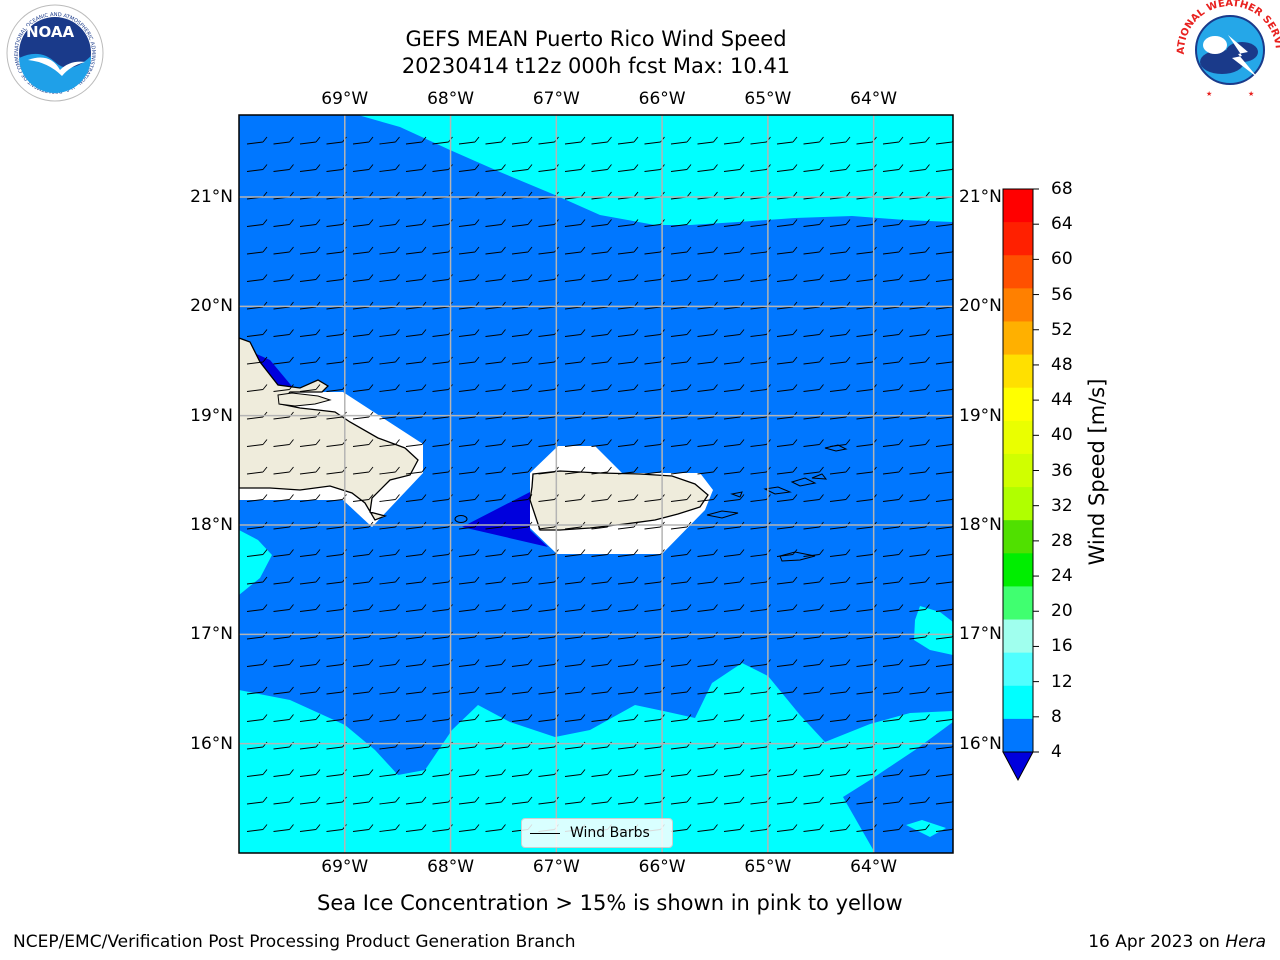  Describe the element at coordinates (451, 99) in the screenshot. I see `tick-label: 68°W` at that location.